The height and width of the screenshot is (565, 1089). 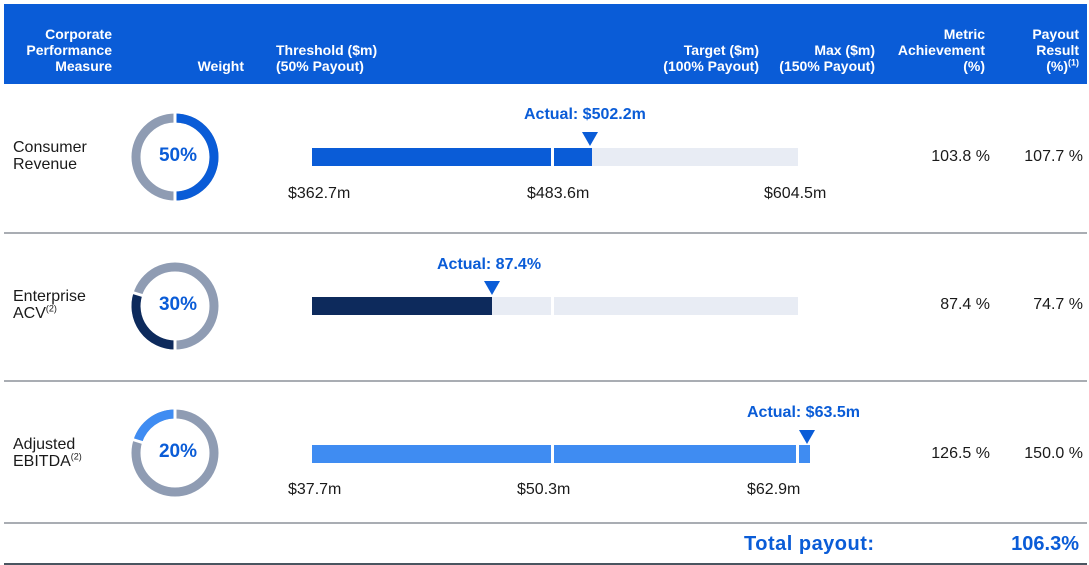 What do you see at coordinates (545, 564) in the screenshot?
I see `bottom-rule` at bounding box center [545, 564].